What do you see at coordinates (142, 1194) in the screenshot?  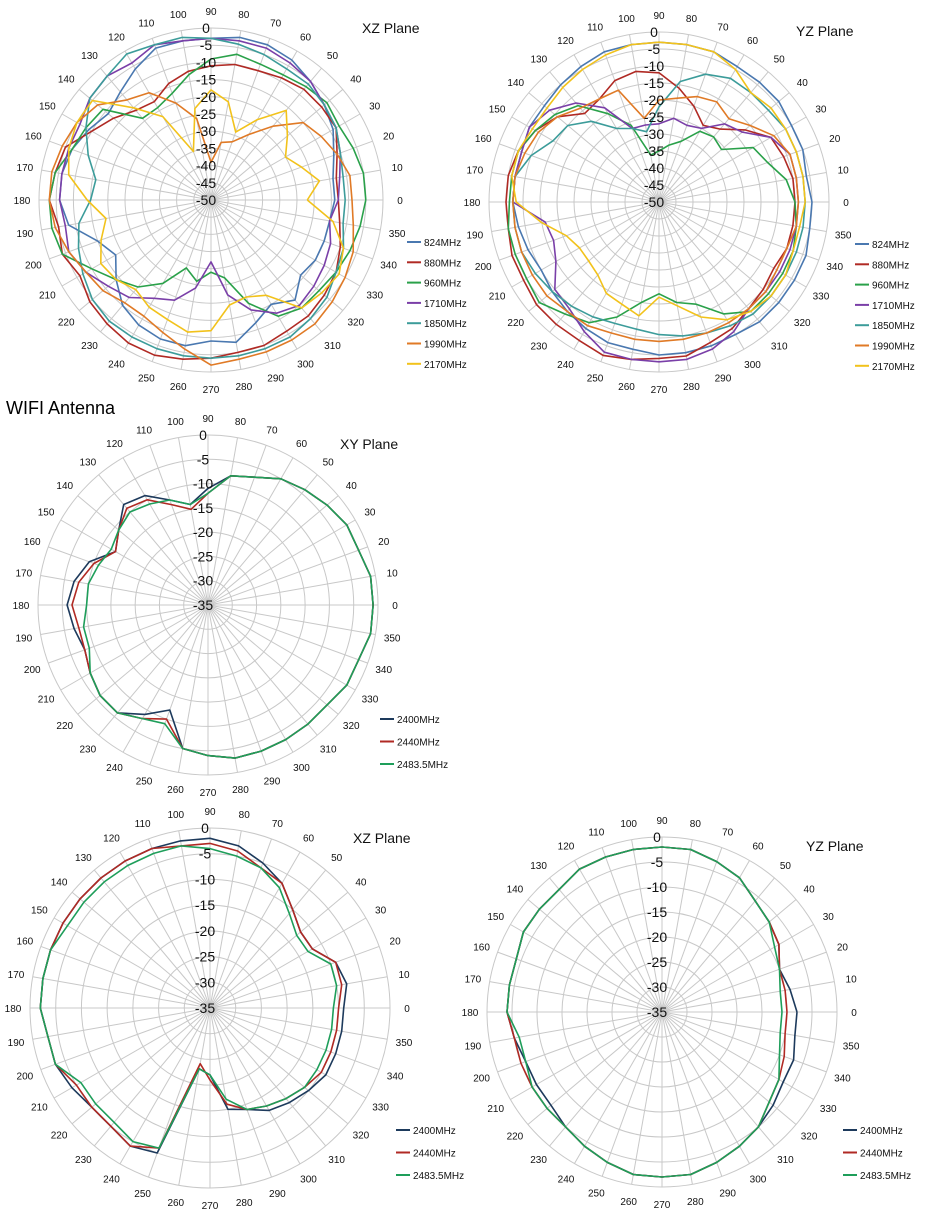 I see `angle-tick-label: 250` at bounding box center [142, 1194].